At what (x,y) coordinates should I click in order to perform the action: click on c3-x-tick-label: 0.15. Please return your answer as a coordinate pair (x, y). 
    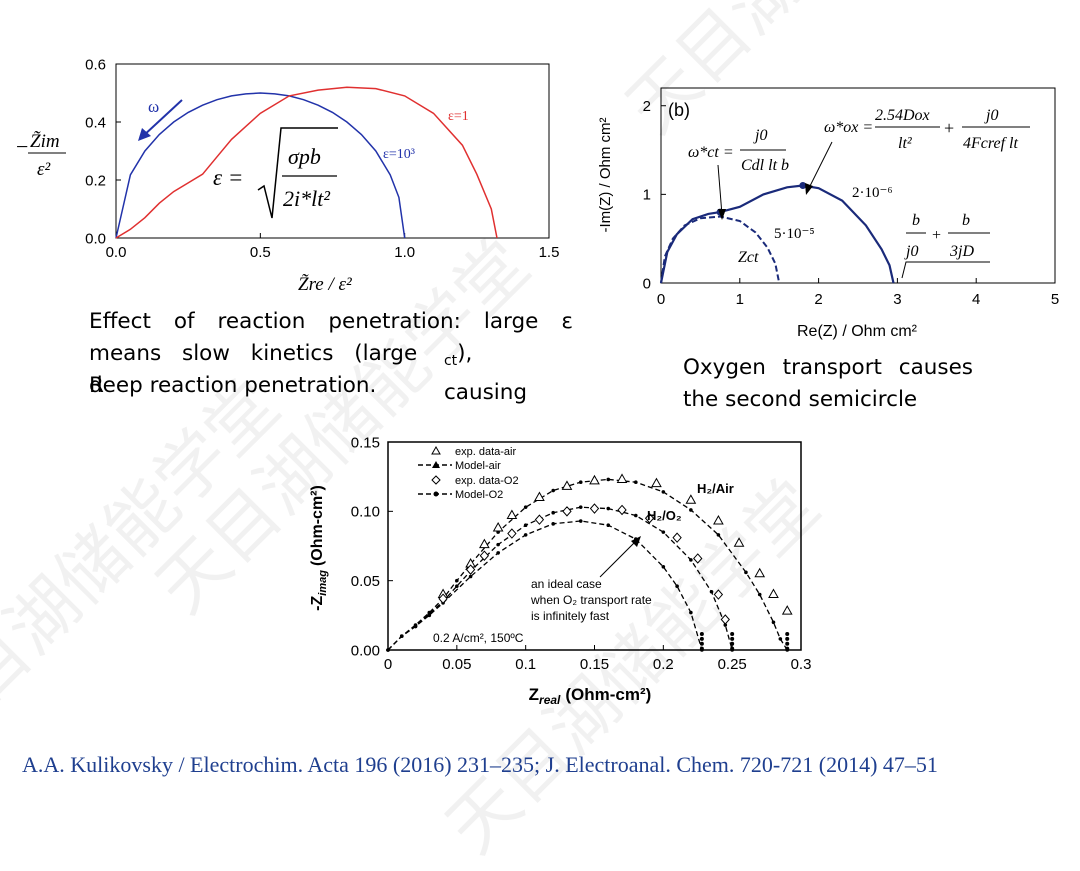
    Looking at the image, I should click on (594, 664).